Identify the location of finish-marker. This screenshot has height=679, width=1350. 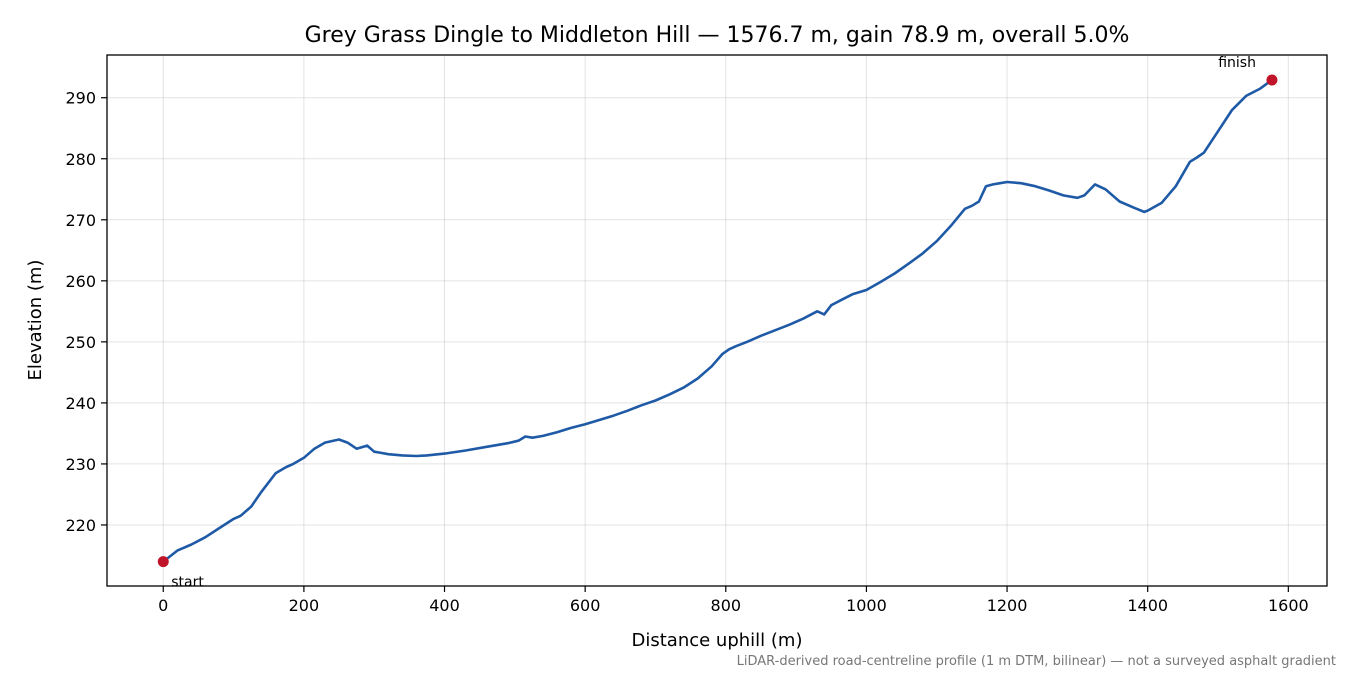
(1272, 80).